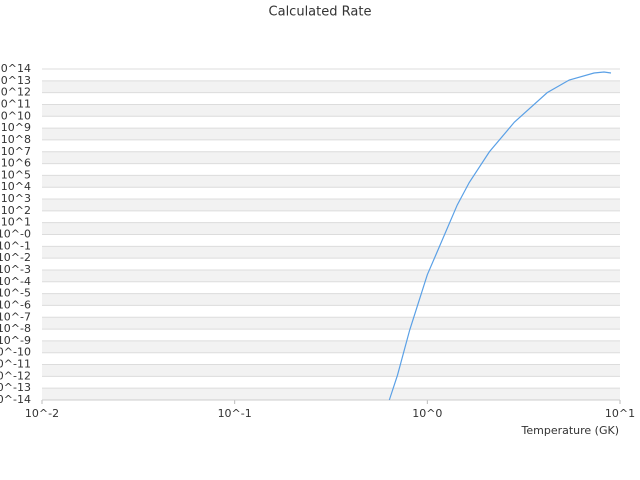 The height and width of the screenshot is (480, 640). What do you see at coordinates (15, 375) in the screenshot?
I see `y-tick-label: 10^-12` at bounding box center [15, 375].